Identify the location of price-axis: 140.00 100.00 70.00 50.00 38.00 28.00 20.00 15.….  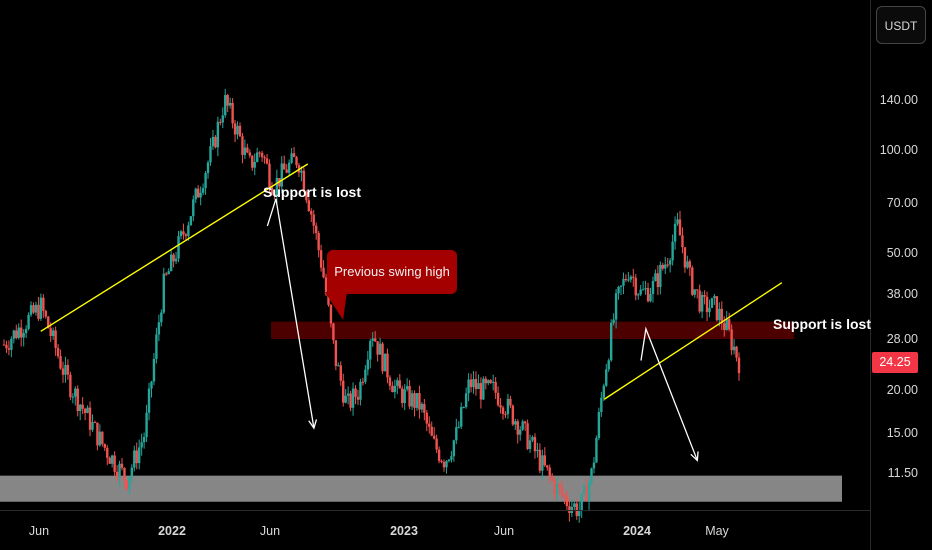
(899, 286).